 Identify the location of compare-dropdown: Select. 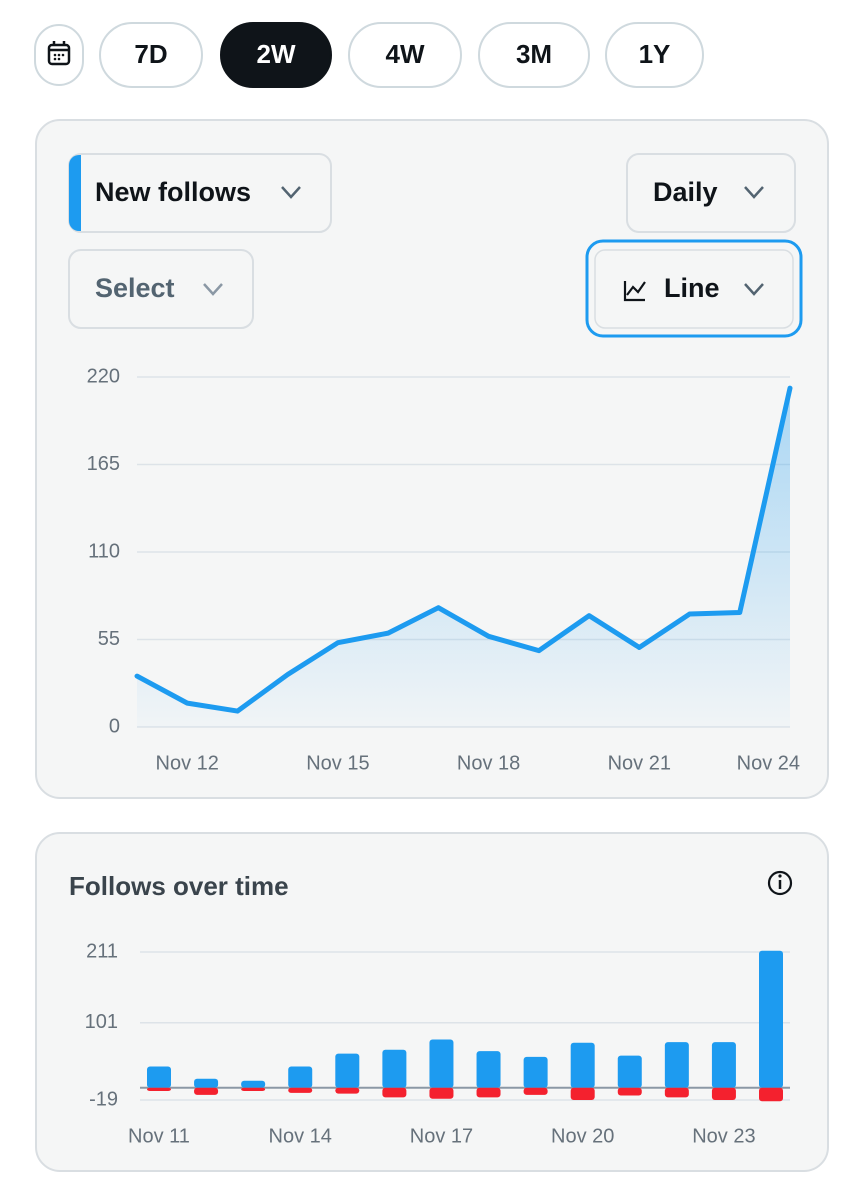
(161, 289).